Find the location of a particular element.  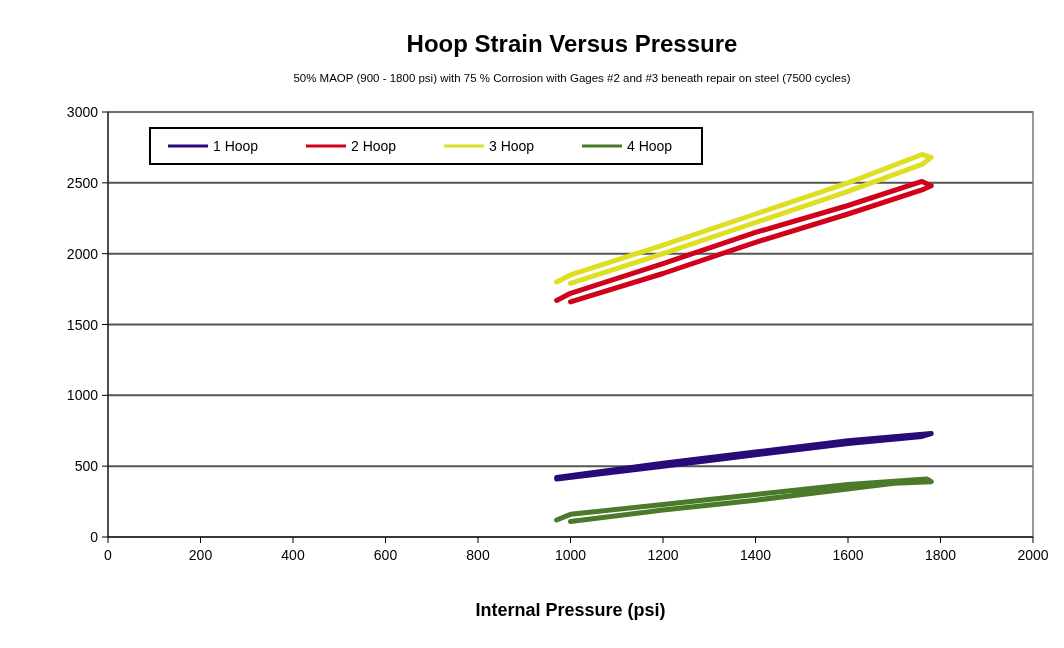

y-tick-label: 0 is located at coordinates (94, 537).